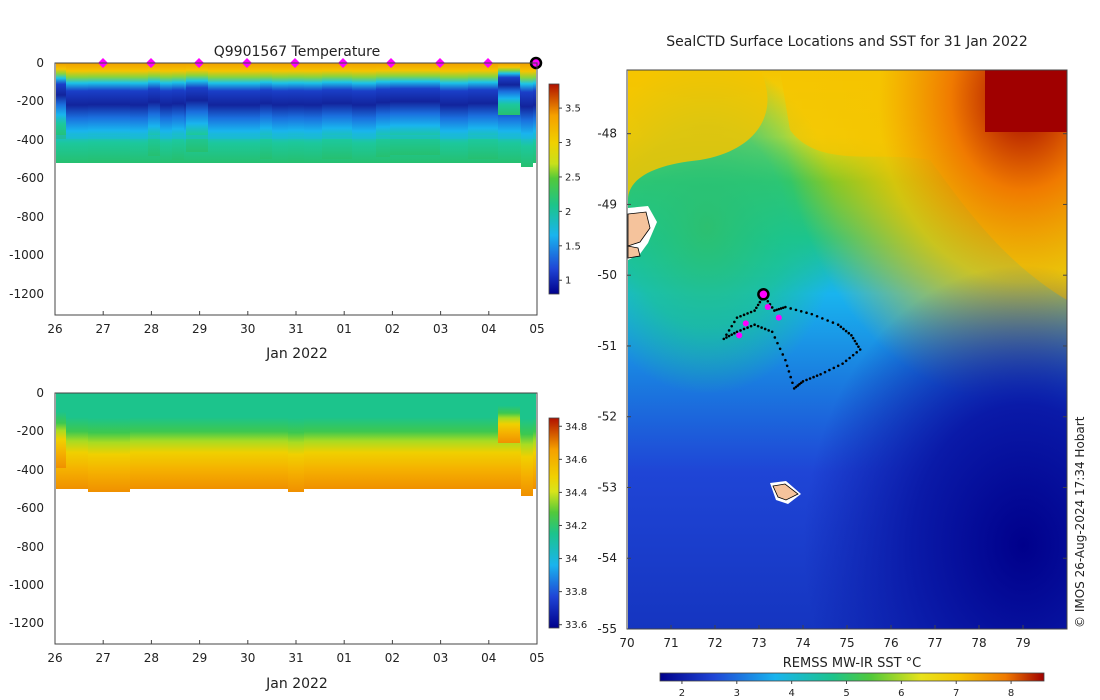 This screenshot has height=700, width=1100. What do you see at coordinates (26, 508) in the screenshot?
I see `salinity-y-axis: 0 -200 -400 -600 -800 -1000 -1200` at bounding box center [26, 508].